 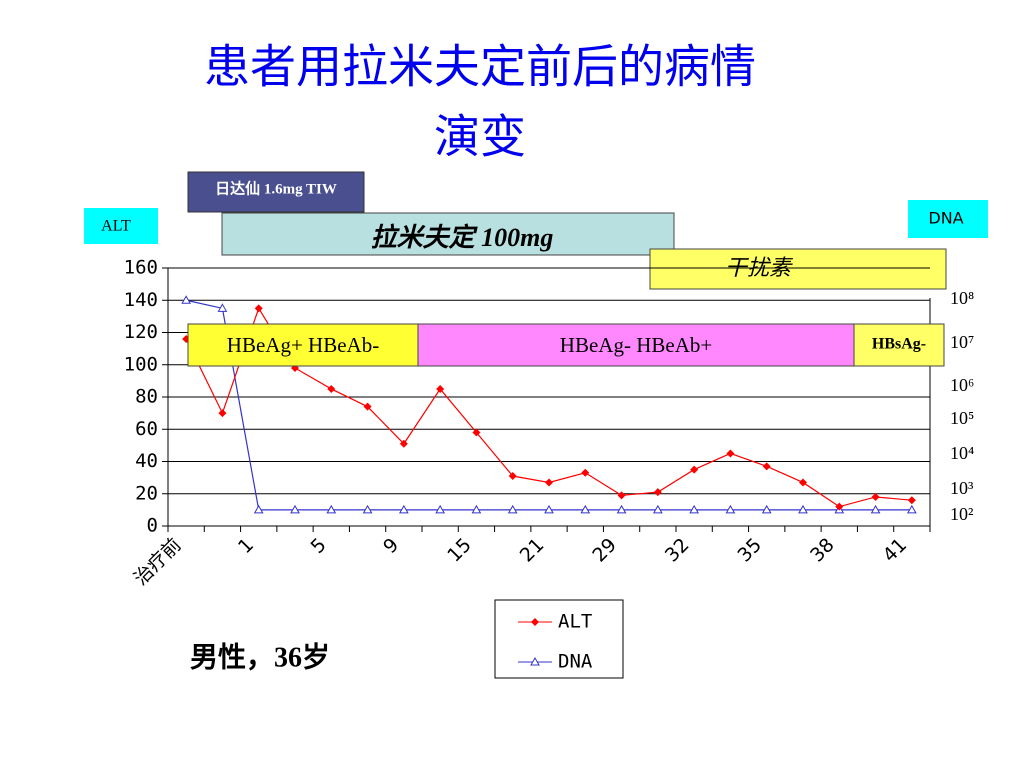 What do you see at coordinates (895, 550) in the screenshot?
I see `x-tick-label: 41` at bounding box center [895, 550].